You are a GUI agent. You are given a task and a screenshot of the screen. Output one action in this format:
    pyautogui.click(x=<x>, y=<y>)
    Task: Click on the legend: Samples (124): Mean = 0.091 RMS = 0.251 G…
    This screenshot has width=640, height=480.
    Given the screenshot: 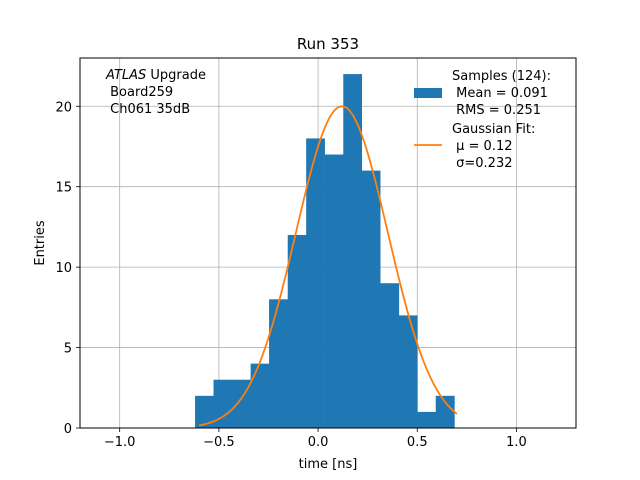 What is the action you would take?
    pyautogui.click(x=482, y=120)
    